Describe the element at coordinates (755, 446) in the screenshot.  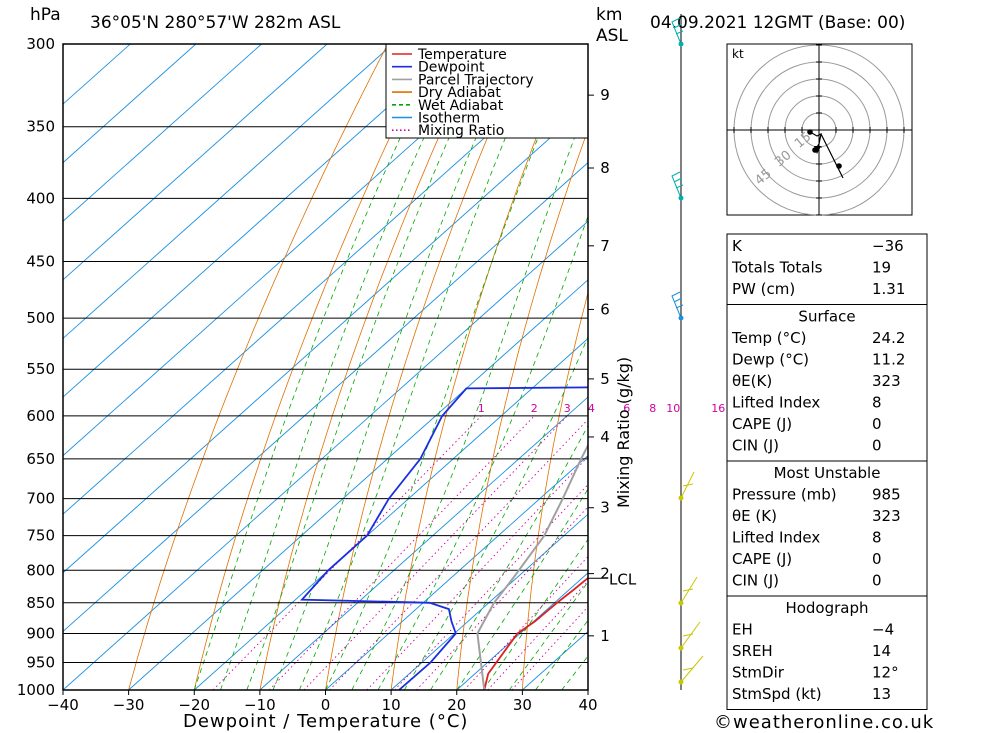
I see `surface-table-row-label: CIN (J)` at that location.